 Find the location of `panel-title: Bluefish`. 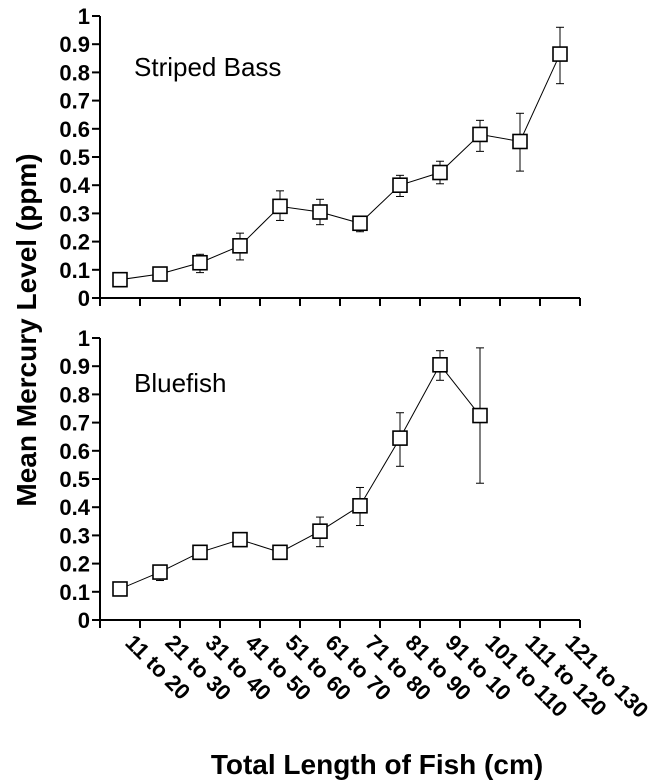

panel-title: Bluefish is located at coordinates (180, 383).